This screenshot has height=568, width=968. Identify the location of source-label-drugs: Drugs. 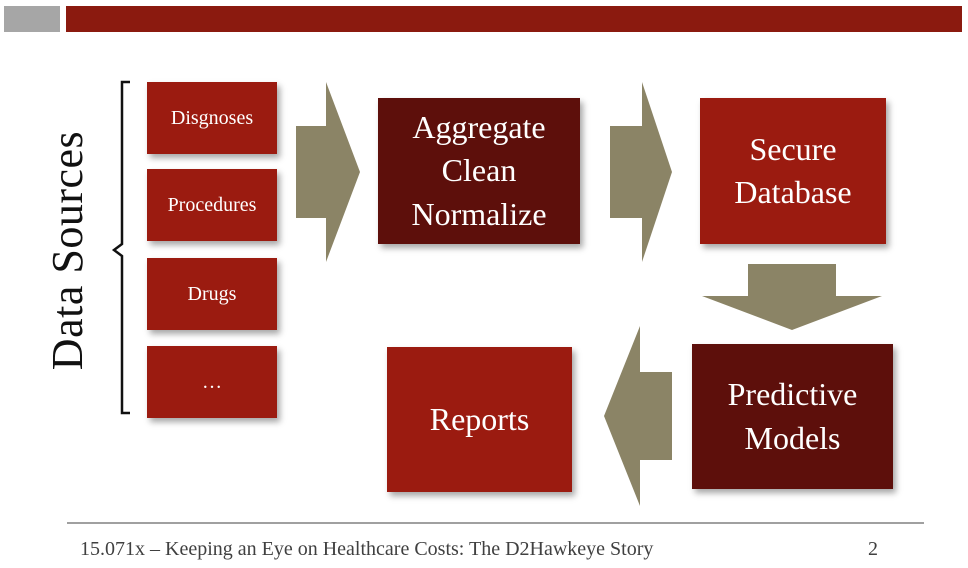
(212, 293).